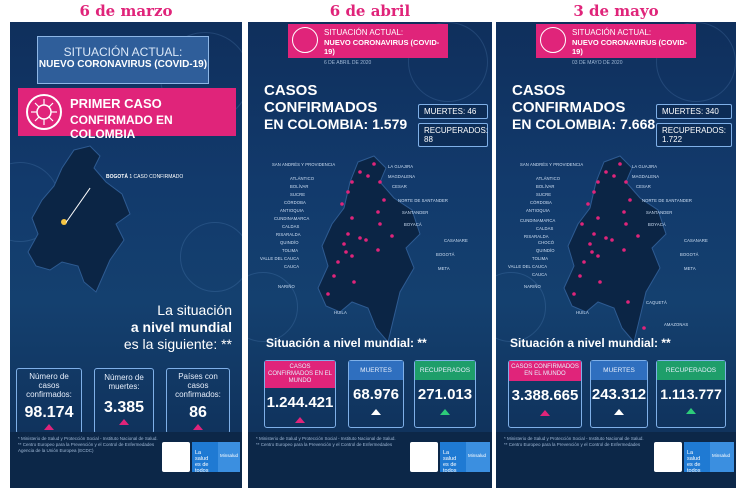  I want to click on stat-recuperados-mundo: RECUPERADOS 271.013, so click(445, 394).